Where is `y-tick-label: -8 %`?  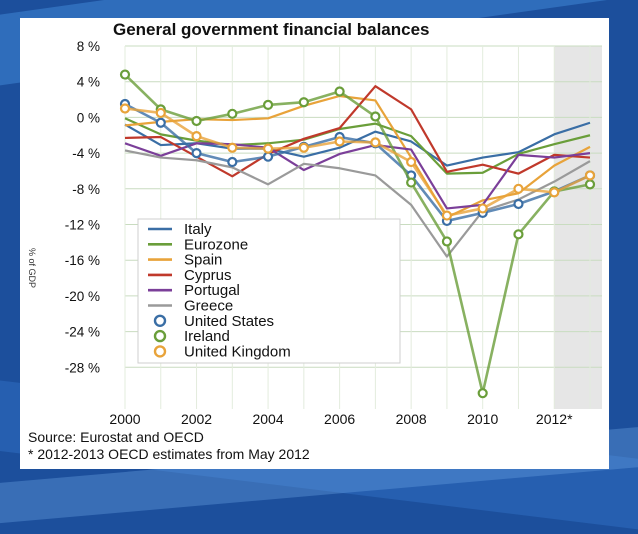
y-tick-label: -8 % is located at coordinates (86, 189).